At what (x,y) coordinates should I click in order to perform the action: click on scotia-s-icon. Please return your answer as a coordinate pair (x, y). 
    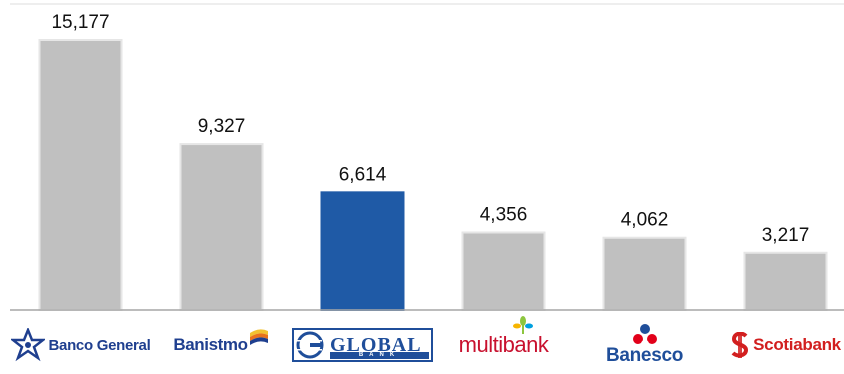
    Looking at the image, I should click on (740, 345).